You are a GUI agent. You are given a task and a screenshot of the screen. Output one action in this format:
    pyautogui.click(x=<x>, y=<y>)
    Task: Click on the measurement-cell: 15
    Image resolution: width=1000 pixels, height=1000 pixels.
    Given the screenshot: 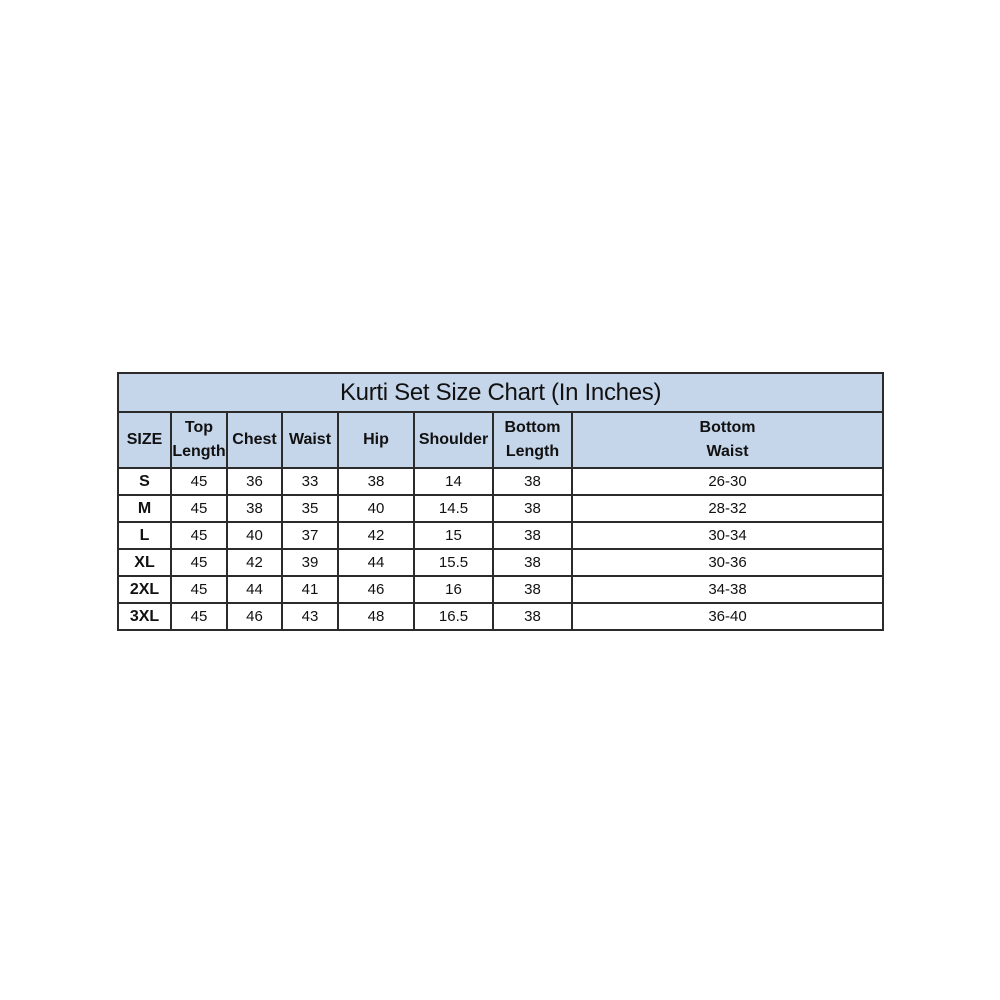 What is the action you would take?
    pyautogui.click(x=453, y=535)
    